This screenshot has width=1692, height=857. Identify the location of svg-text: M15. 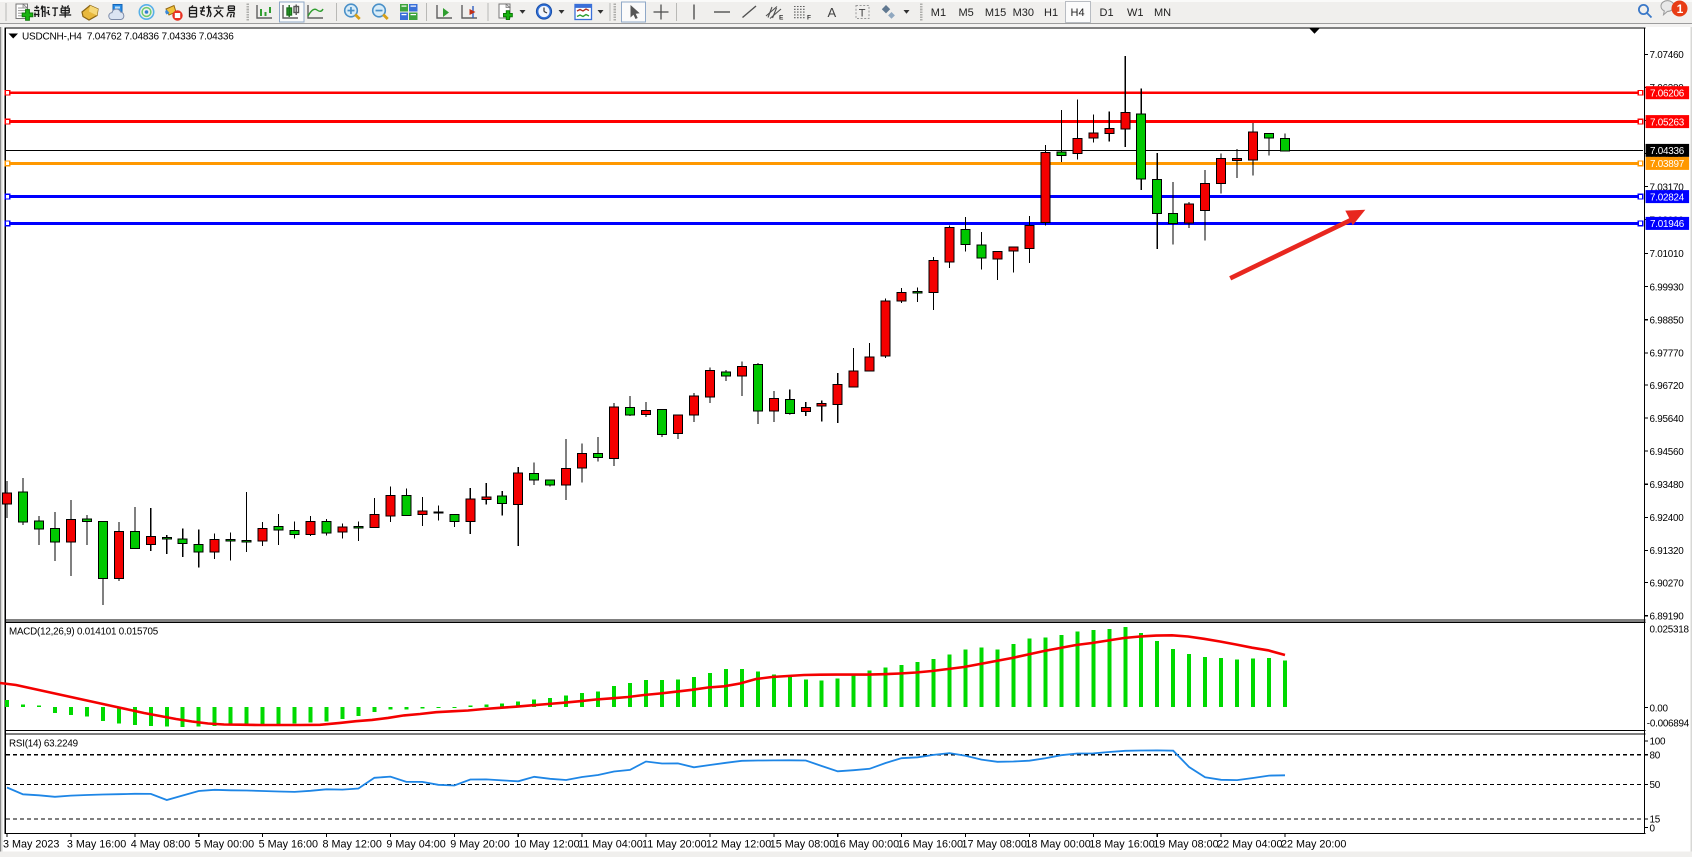
(995, 13).